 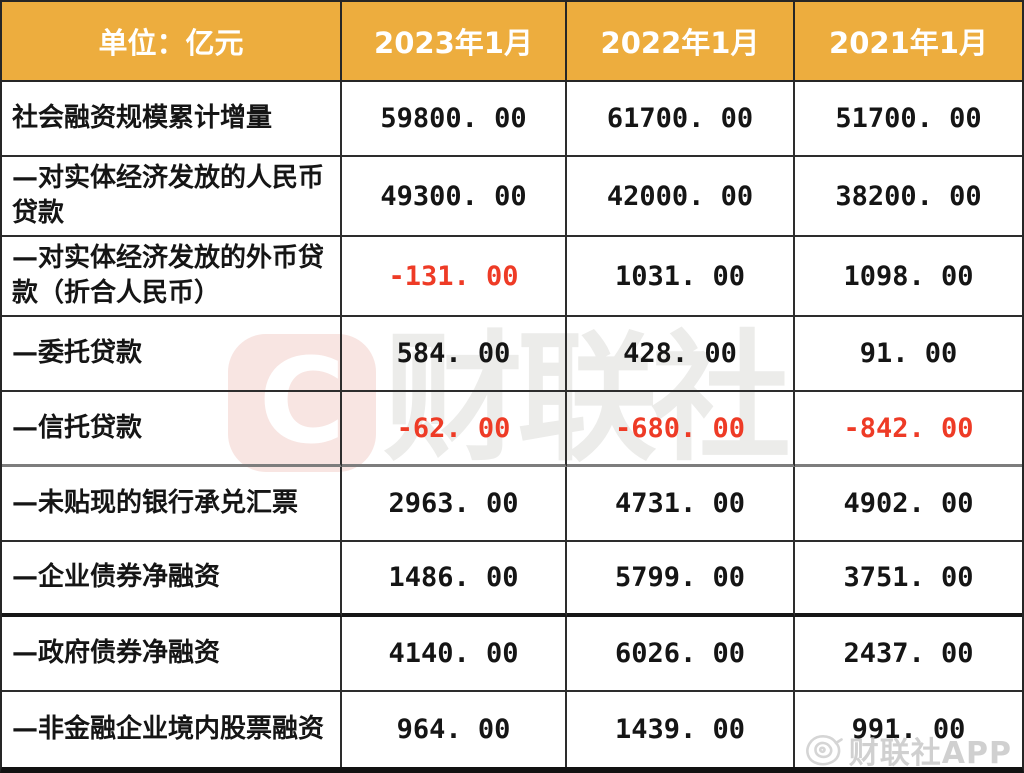 I want to click on value-cell: 4731. 00, so click(x=681, y=505).